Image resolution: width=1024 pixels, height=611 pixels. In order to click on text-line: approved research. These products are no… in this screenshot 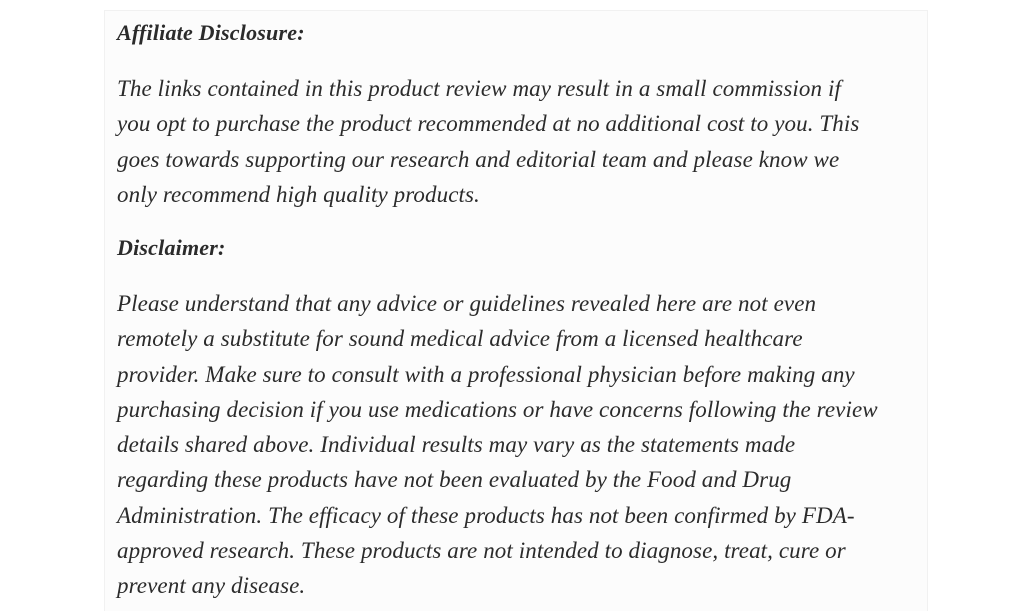, I will do `click(481, 551)`.